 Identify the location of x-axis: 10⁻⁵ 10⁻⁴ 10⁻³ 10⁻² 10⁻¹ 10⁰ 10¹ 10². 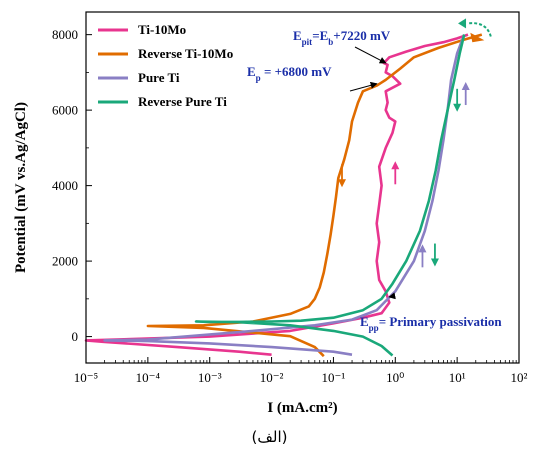
(301, 371).